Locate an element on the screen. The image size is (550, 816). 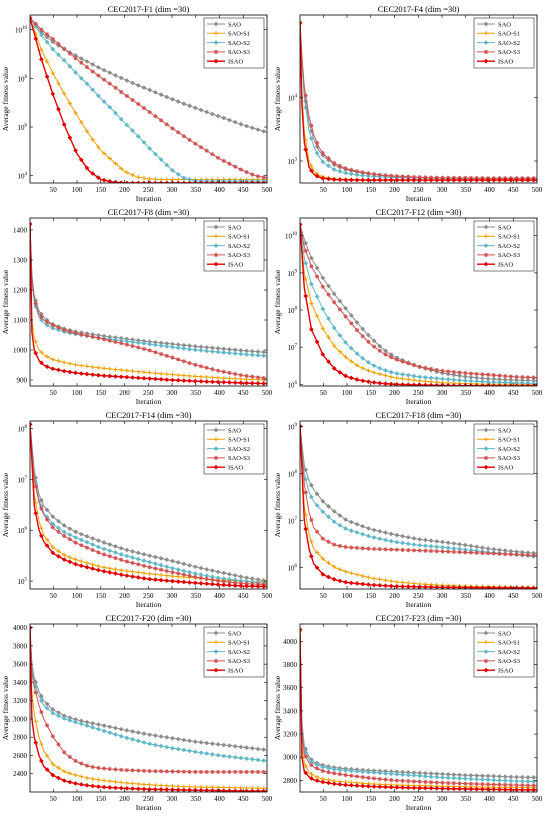
x-tick-label: 500 is located at coordinates (537, 190).